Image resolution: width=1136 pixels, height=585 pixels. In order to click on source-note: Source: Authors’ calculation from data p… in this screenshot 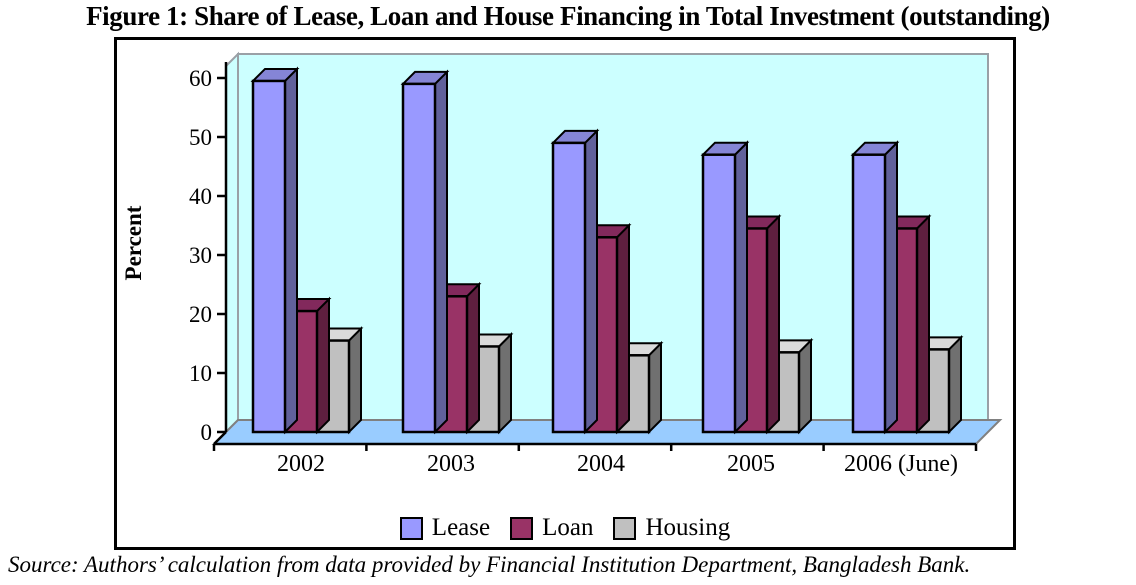, I will do `click(489, 564)`.